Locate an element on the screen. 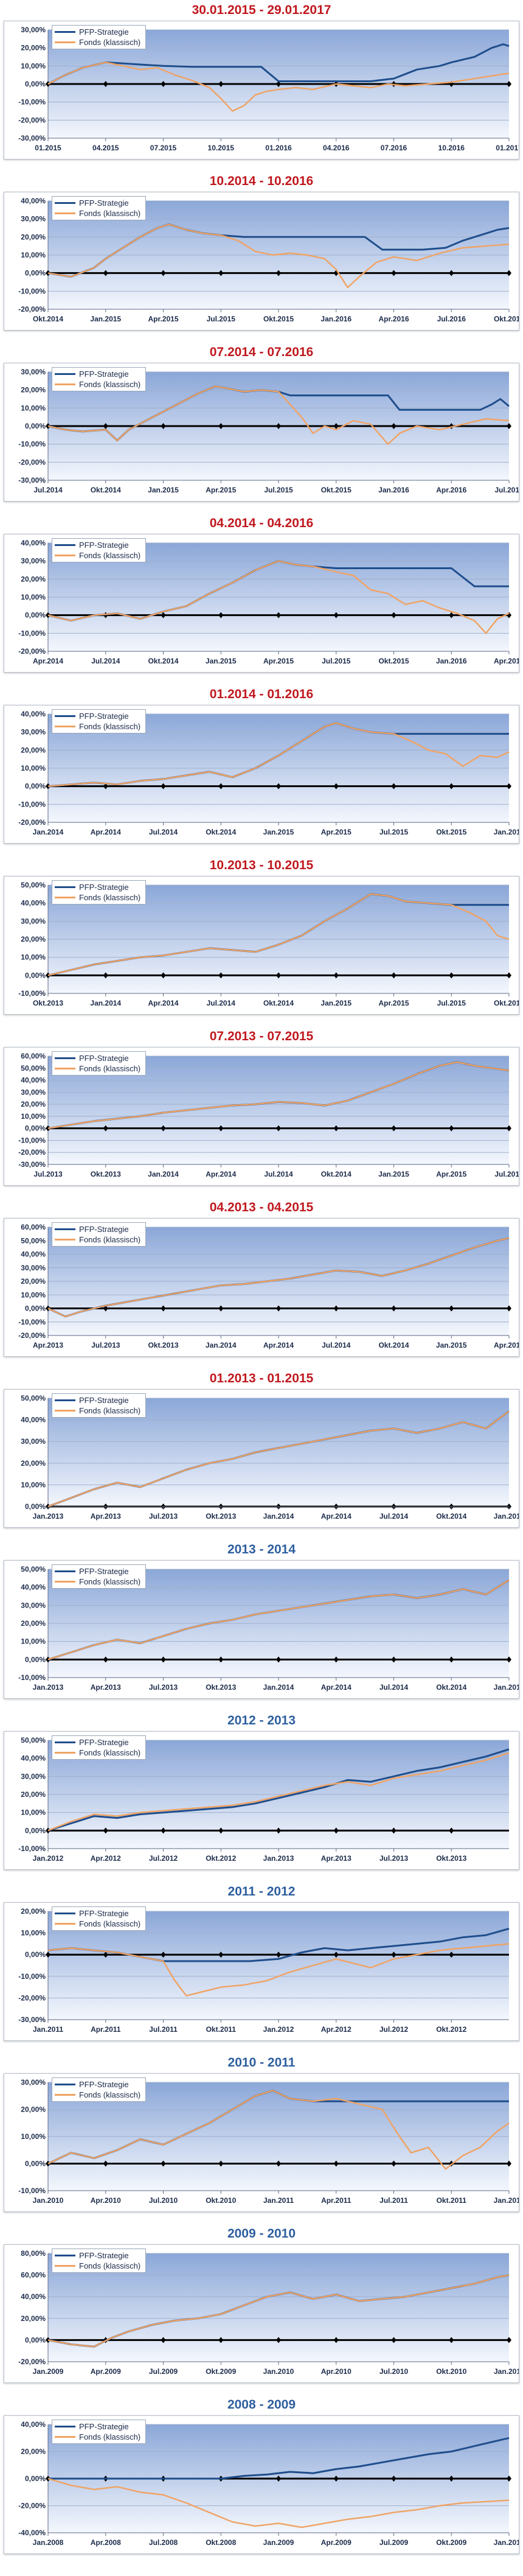 The image size is (523, 2576). chart-title: 2011 - 2012 is located at coordinates (261, 1892).